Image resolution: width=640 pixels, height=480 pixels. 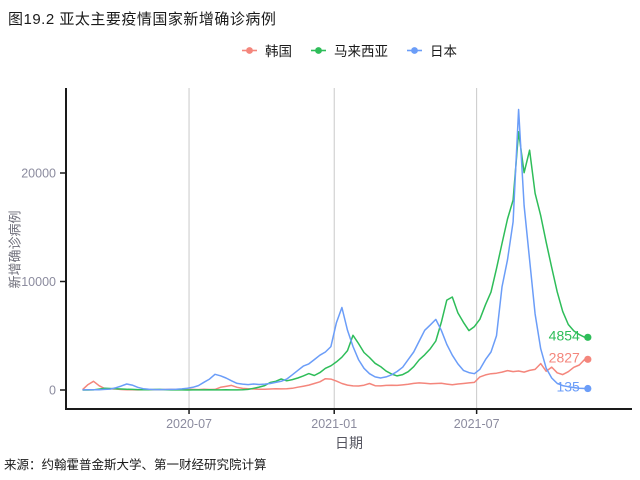 I want to click on legend-item-japan: 日本, so click(x=431, y=50).